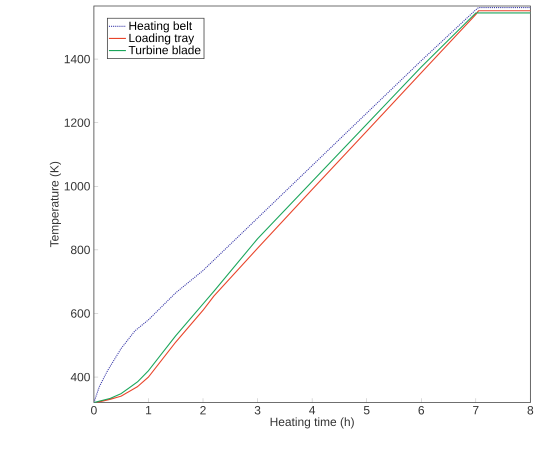 This screenshot has width=537, height=460. What do you see at coordinates (257, 410) in the screenshot?
I see `x-tick-label: 3` at bounding box center [257, 410].